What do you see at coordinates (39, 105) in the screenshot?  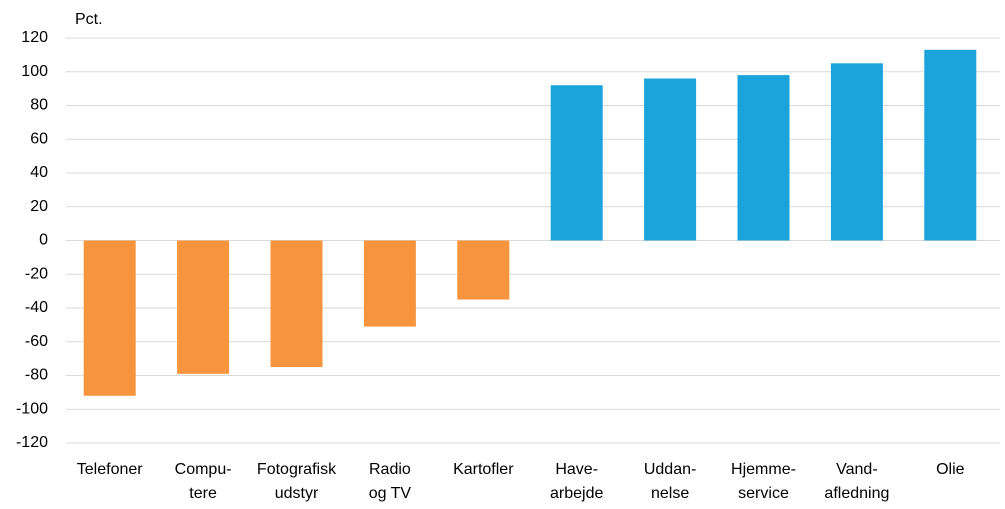 I see `y-tick-label: 80` at bounding box center [39, 105].